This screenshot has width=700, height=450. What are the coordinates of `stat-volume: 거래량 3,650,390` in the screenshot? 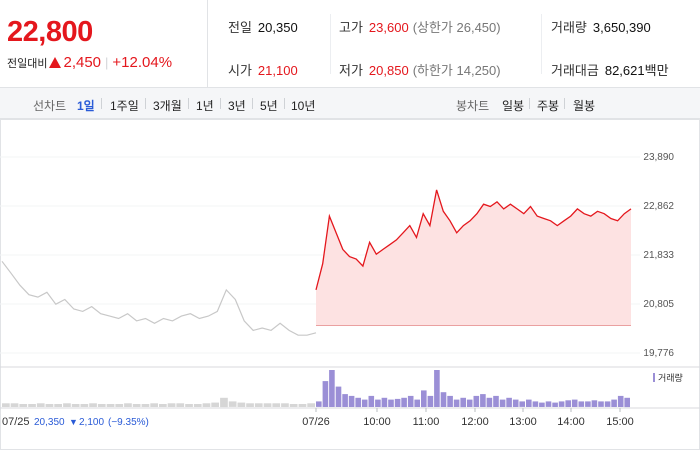 It's located at (601, 26).